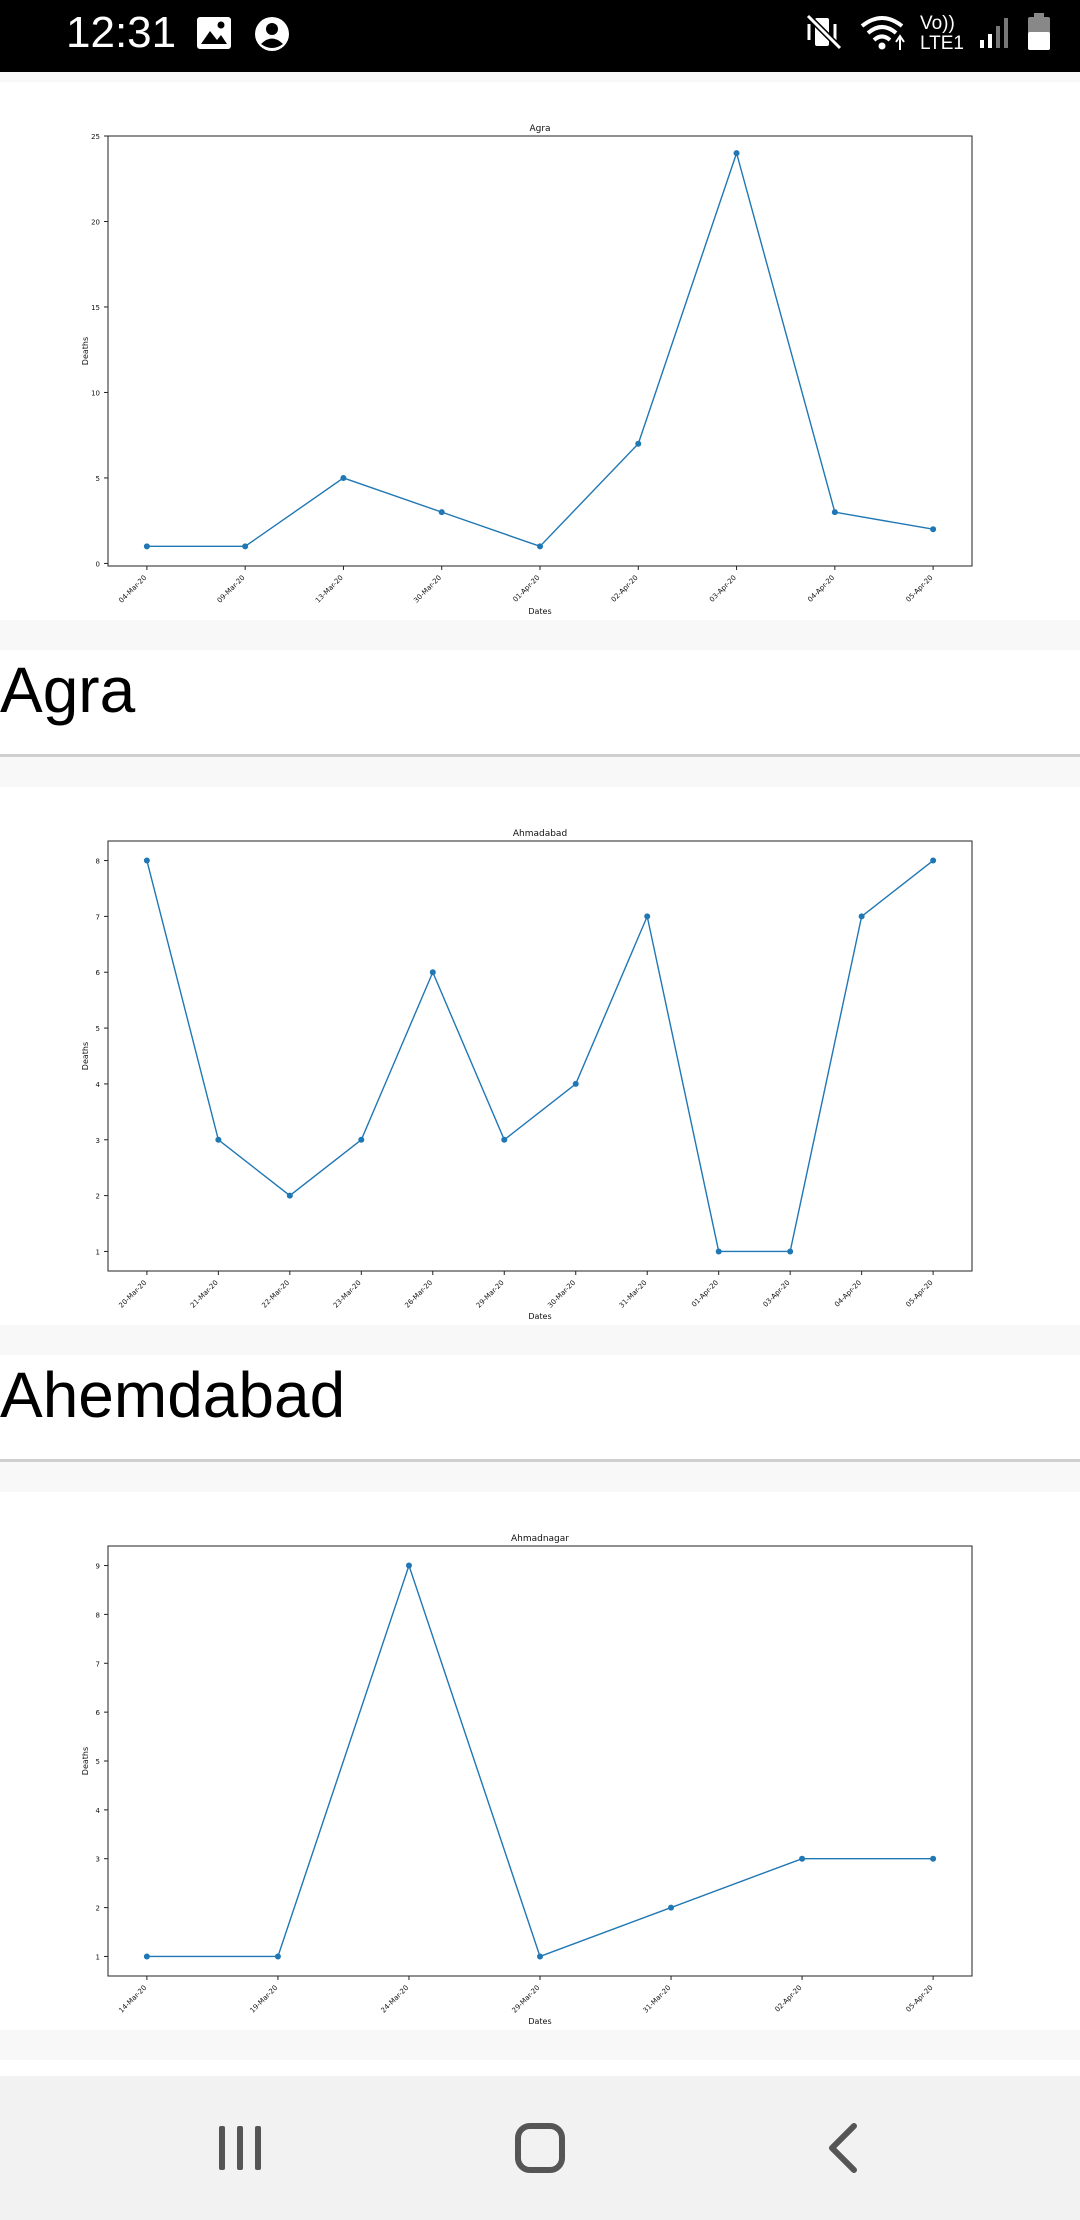 This screenshot has width=1080, height=2220. I want to click on x-tick-label: 03-Apr-20, so click(777, 1294).